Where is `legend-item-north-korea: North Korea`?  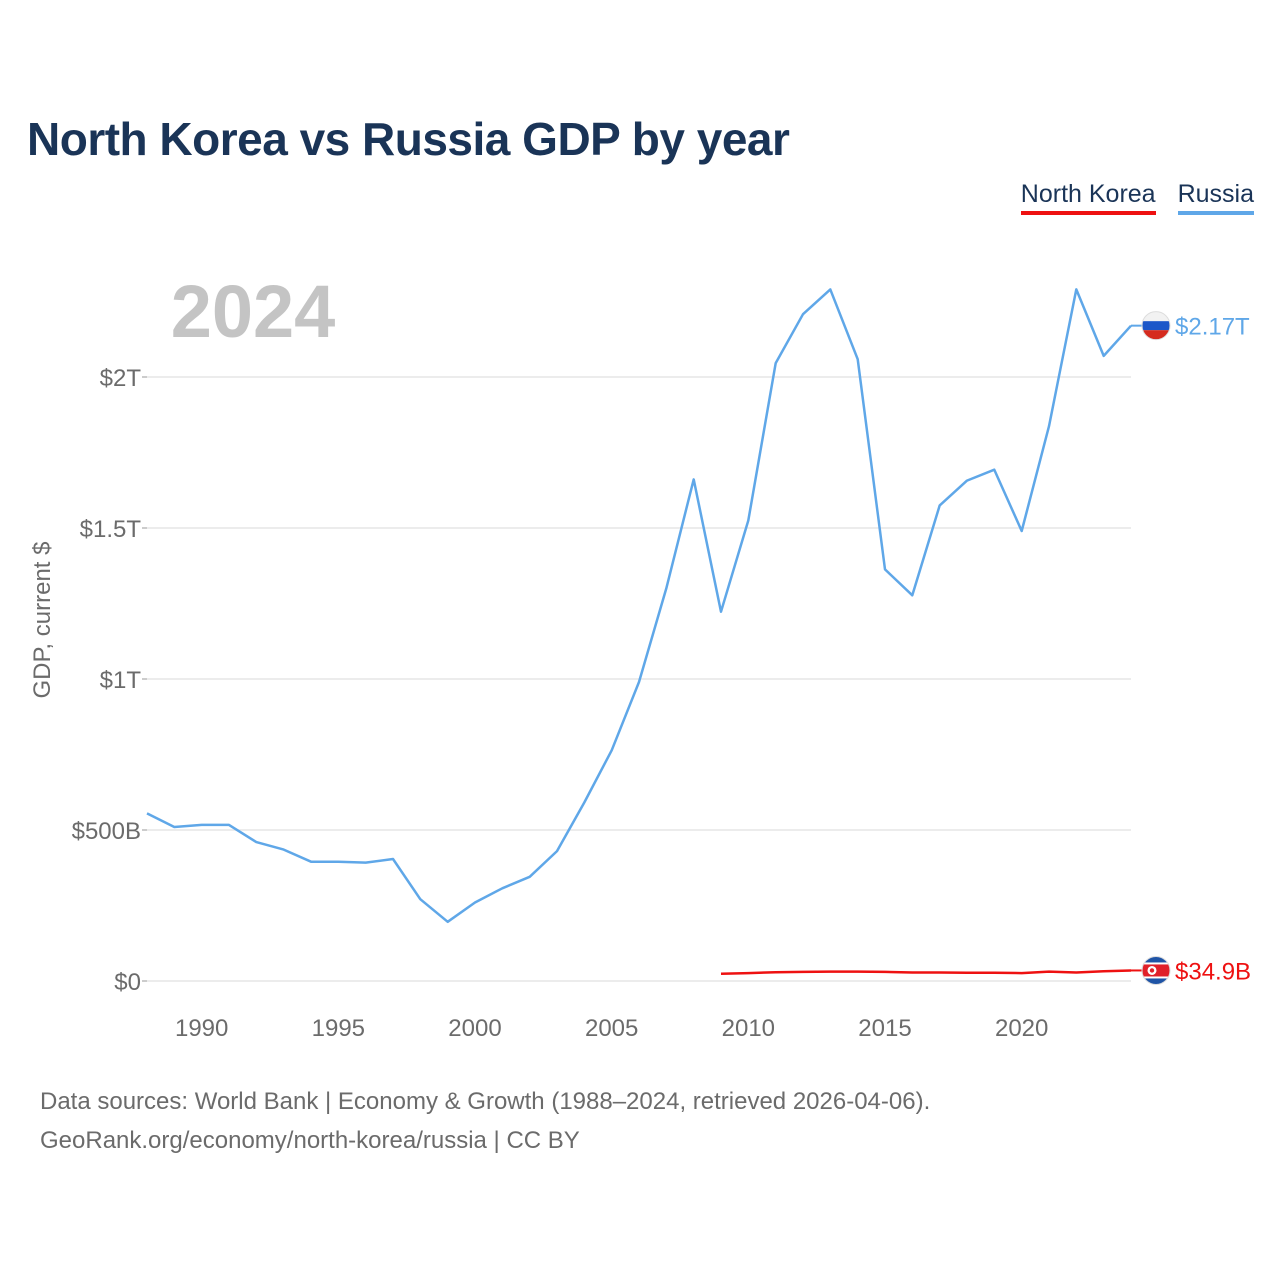
legend-item-north-korea: North Korea is located at coordinates (1088, 197).